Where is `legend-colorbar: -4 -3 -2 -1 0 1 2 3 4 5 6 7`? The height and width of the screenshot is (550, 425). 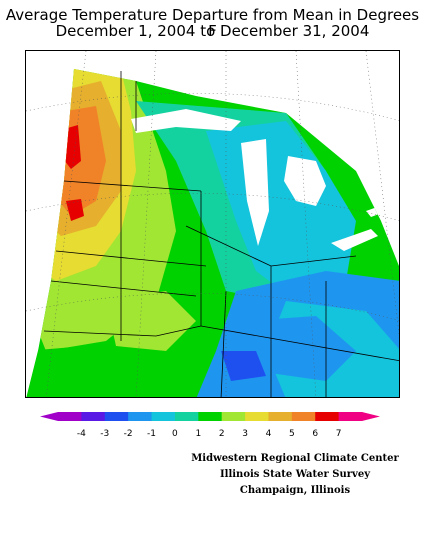
legend-colorbar: -4 -3 -2 -1 0 1 2 3 4 5 6 7 is located at coordinates (210, 425).